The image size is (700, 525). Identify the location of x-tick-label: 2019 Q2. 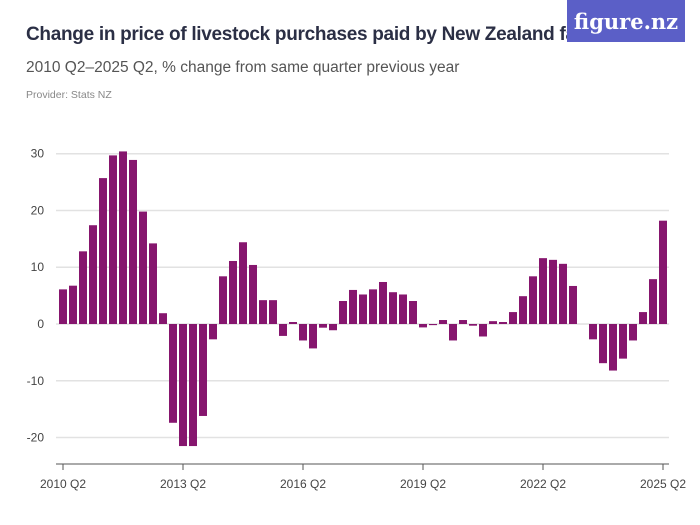
(423, 484).